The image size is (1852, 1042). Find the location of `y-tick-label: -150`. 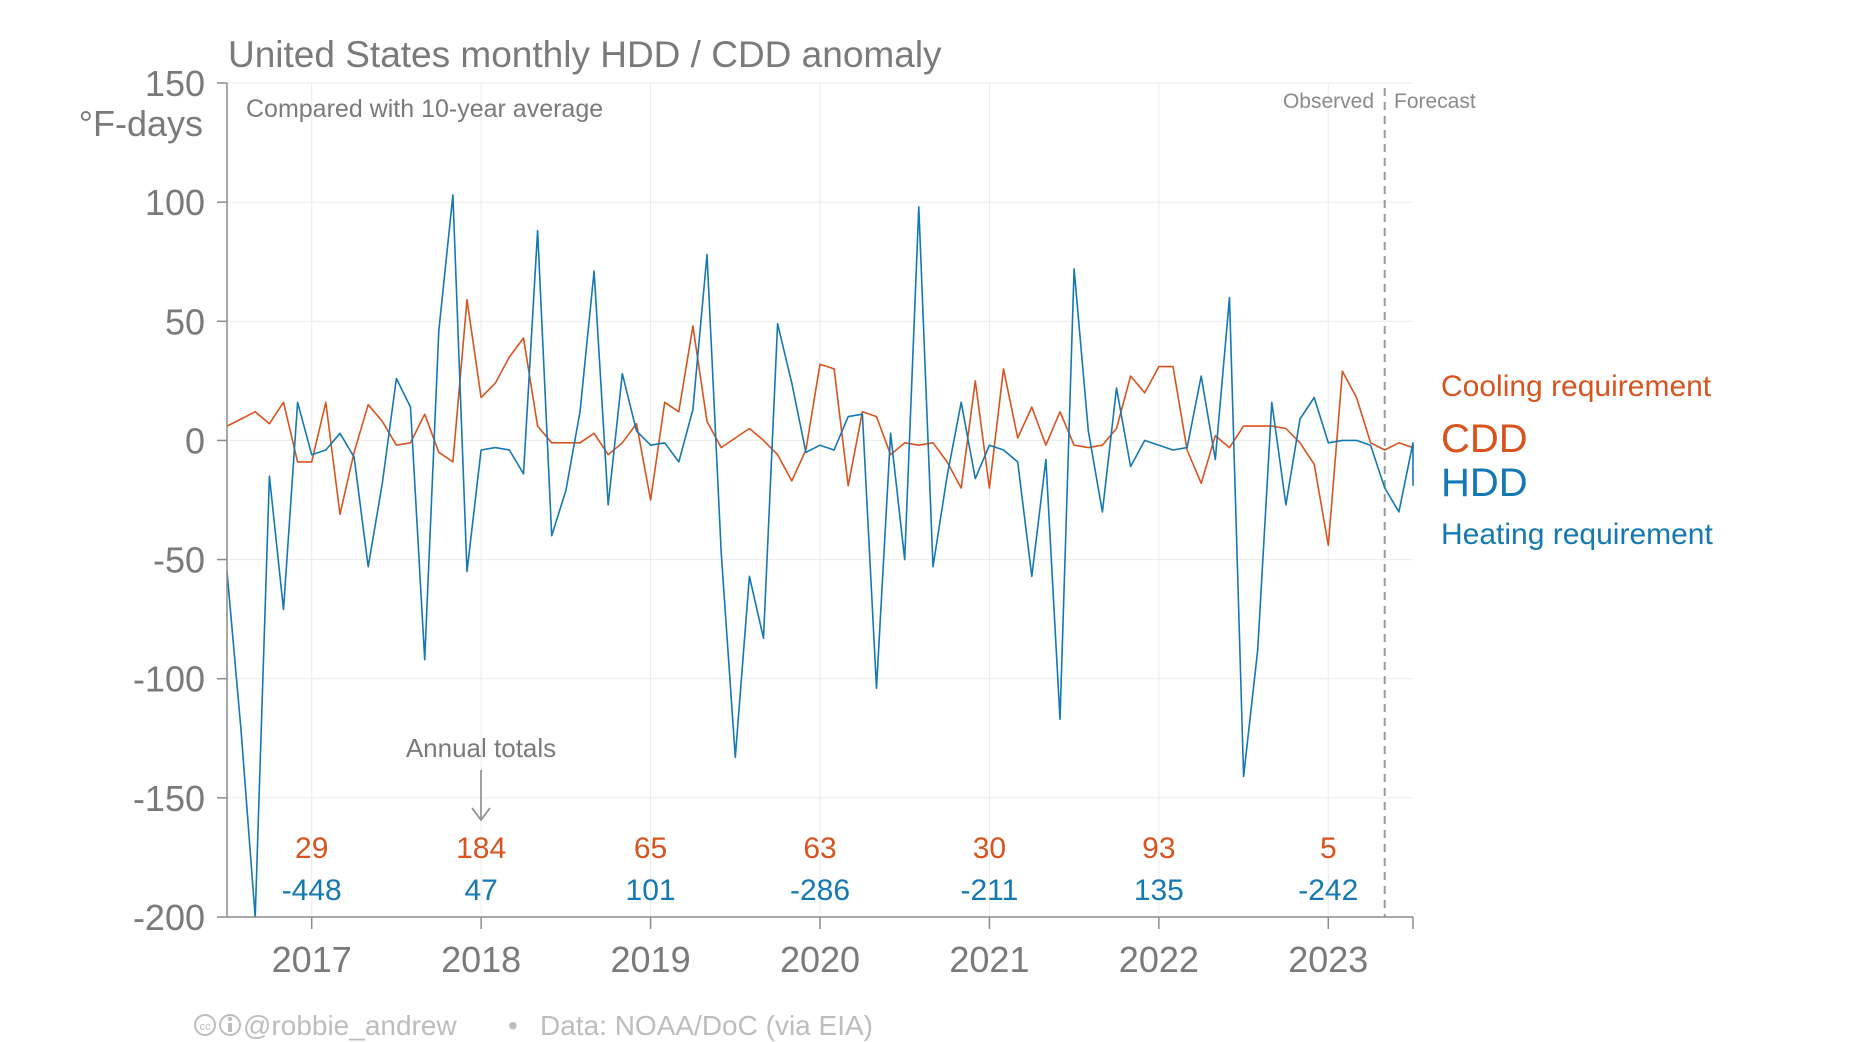

y-tick-label: -150 is located at coordinates (169, 798).